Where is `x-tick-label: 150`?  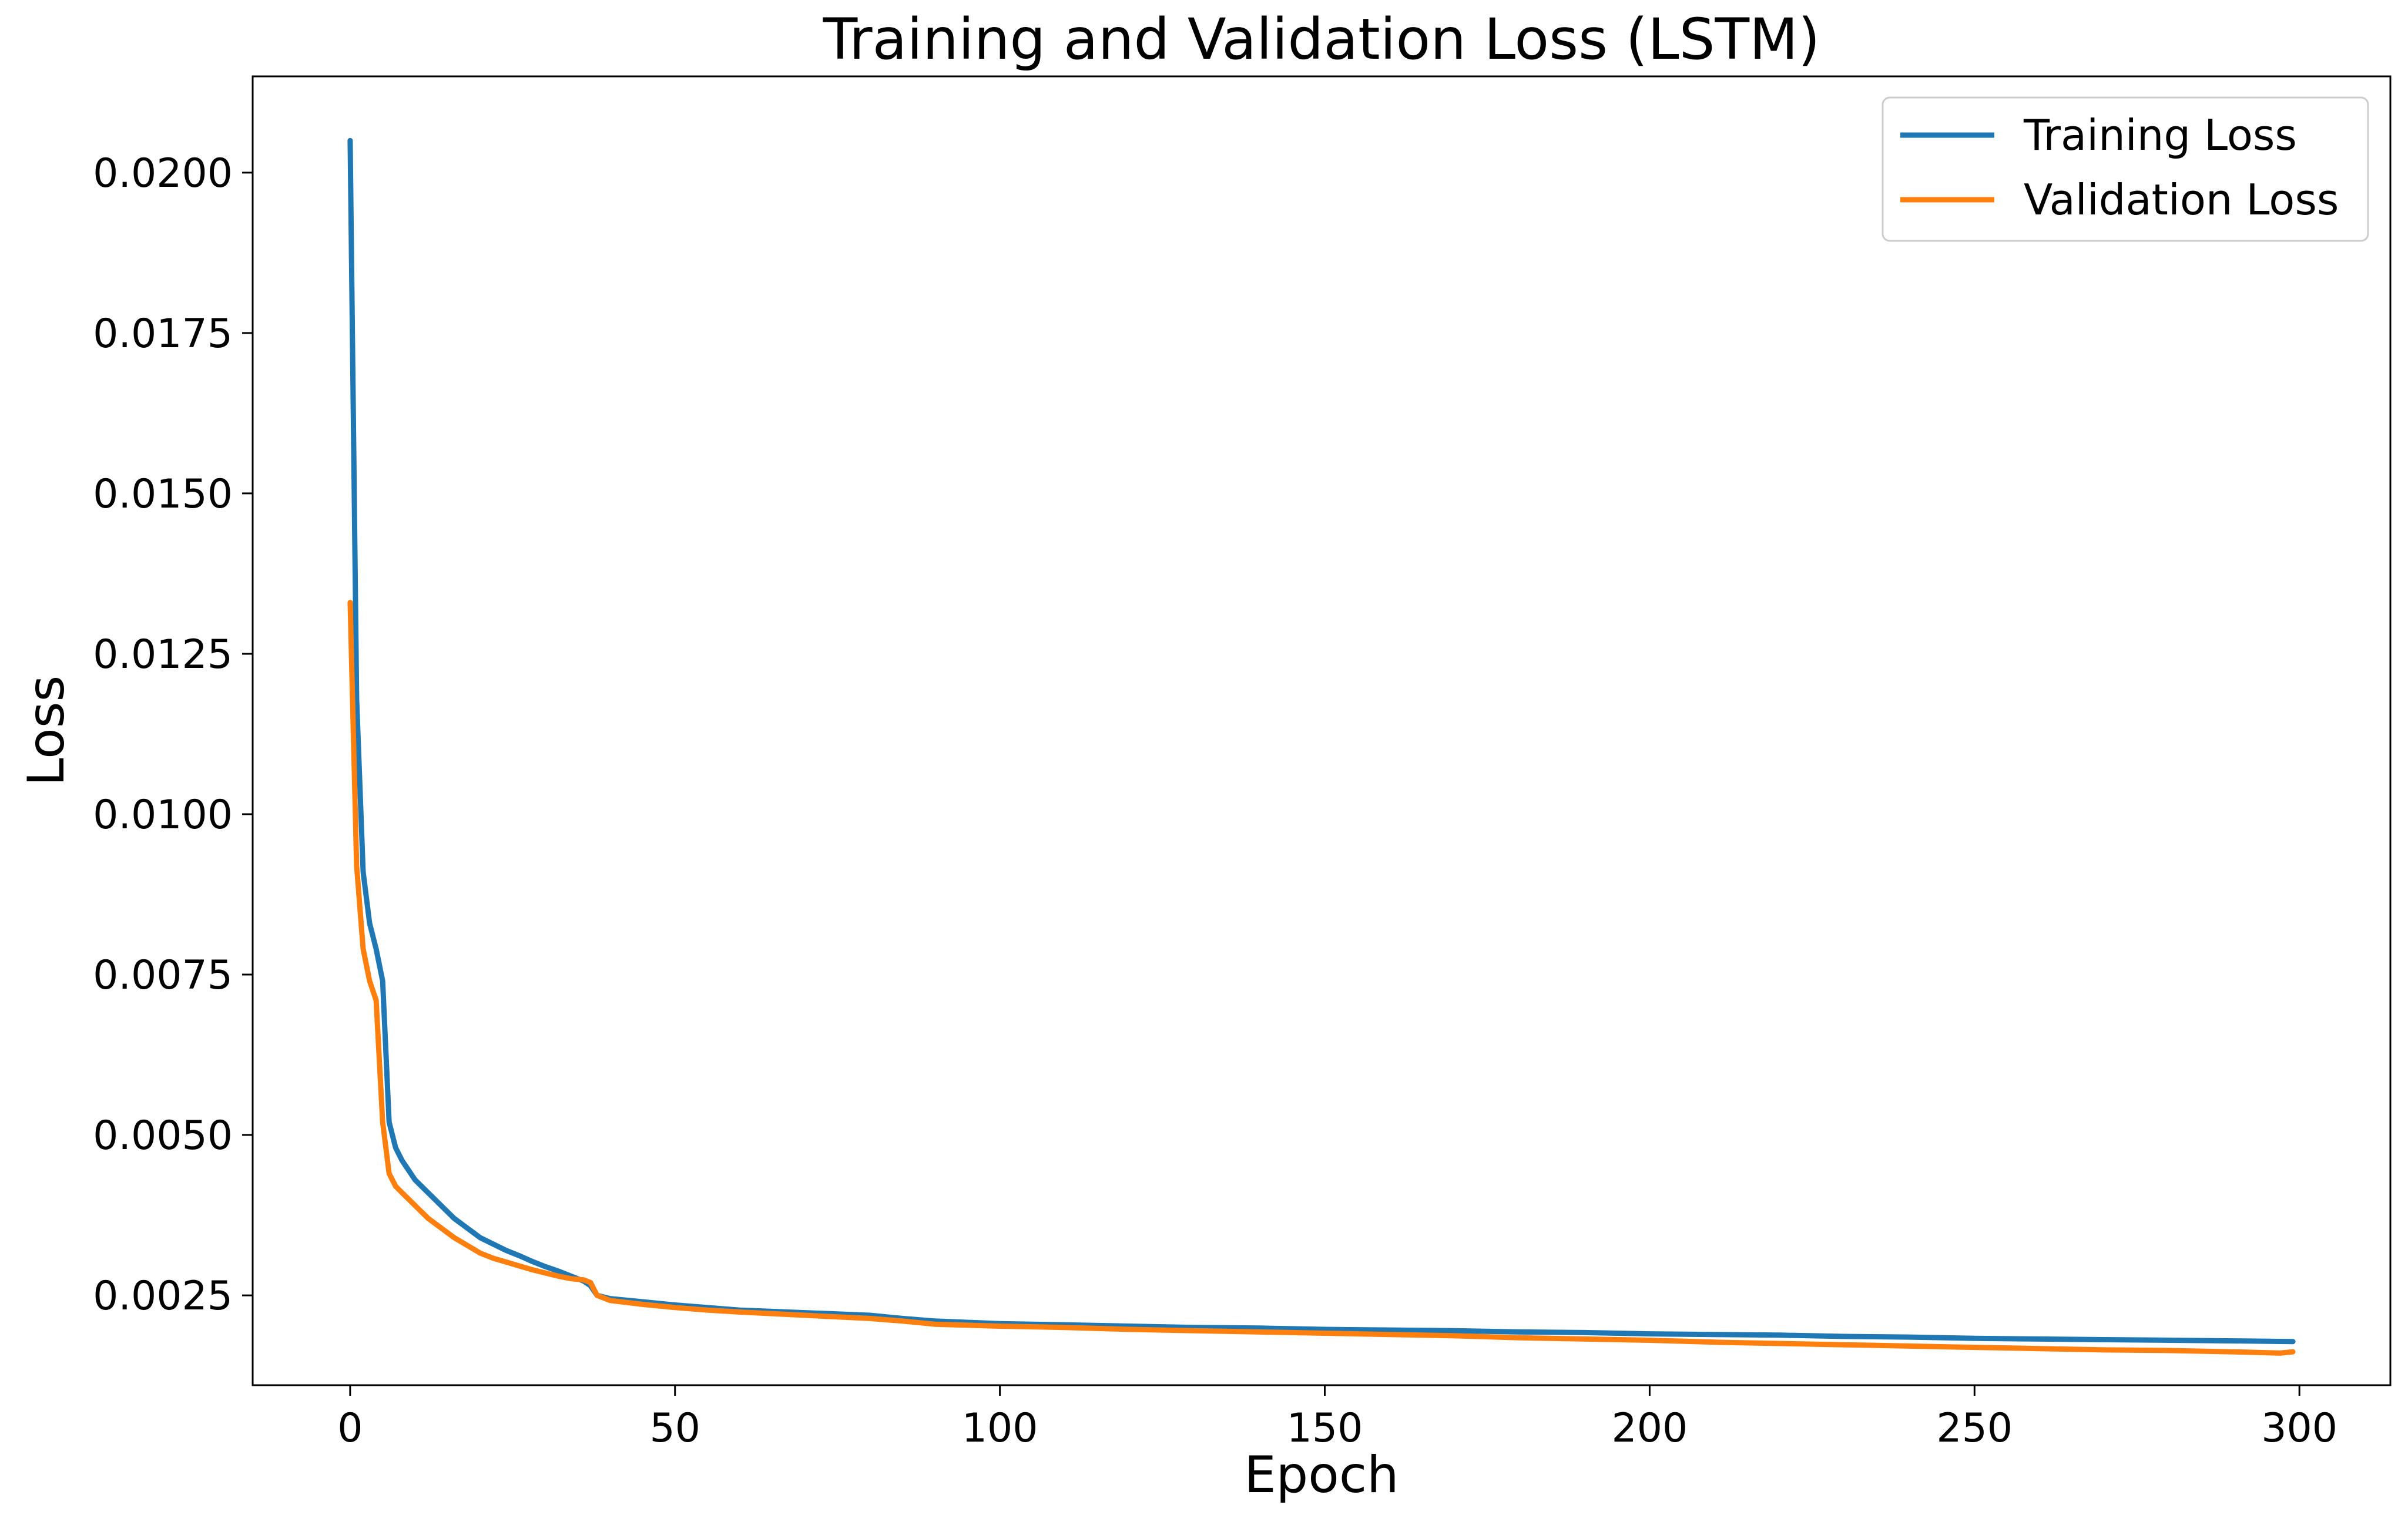
x-tick-label: 150 is located at coordinates (1325, 1428).